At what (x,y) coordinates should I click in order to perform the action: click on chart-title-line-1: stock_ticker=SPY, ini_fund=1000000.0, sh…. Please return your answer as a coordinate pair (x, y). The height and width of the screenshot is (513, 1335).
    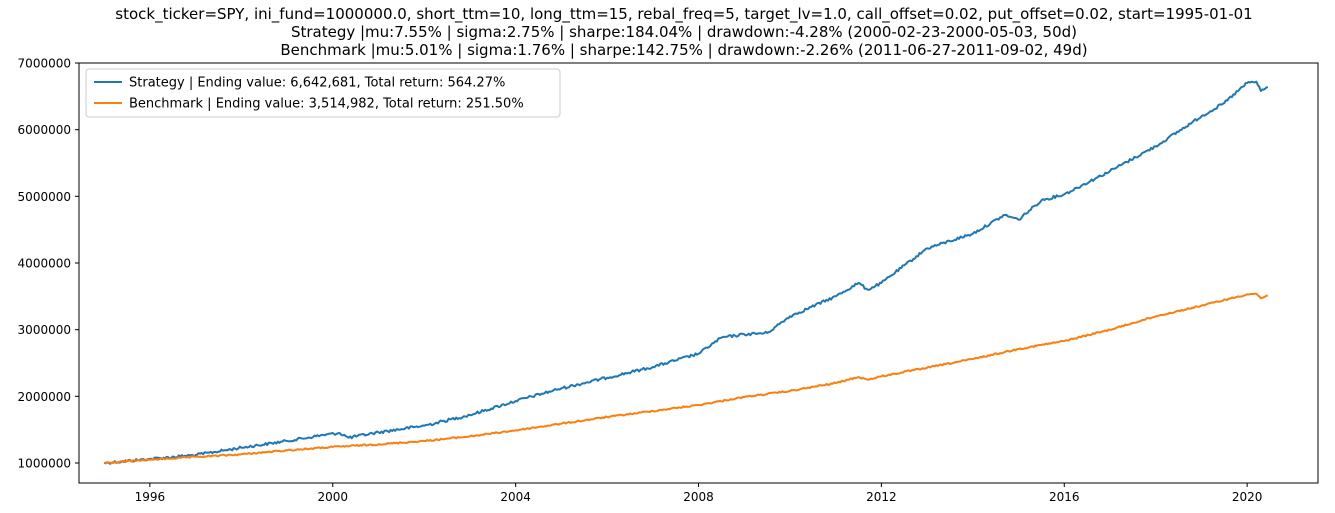
    Looking at the image, I should click on (683, 14).